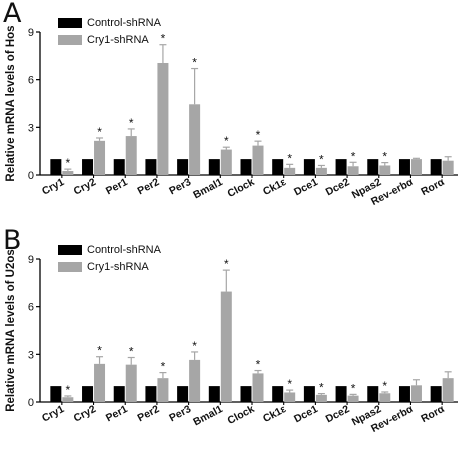 The height and width of the screenshot is (454, 464). Describe the element at coordinates (338, 187) in the screenshot. I see `x-tick-label: Dce2` at that location.